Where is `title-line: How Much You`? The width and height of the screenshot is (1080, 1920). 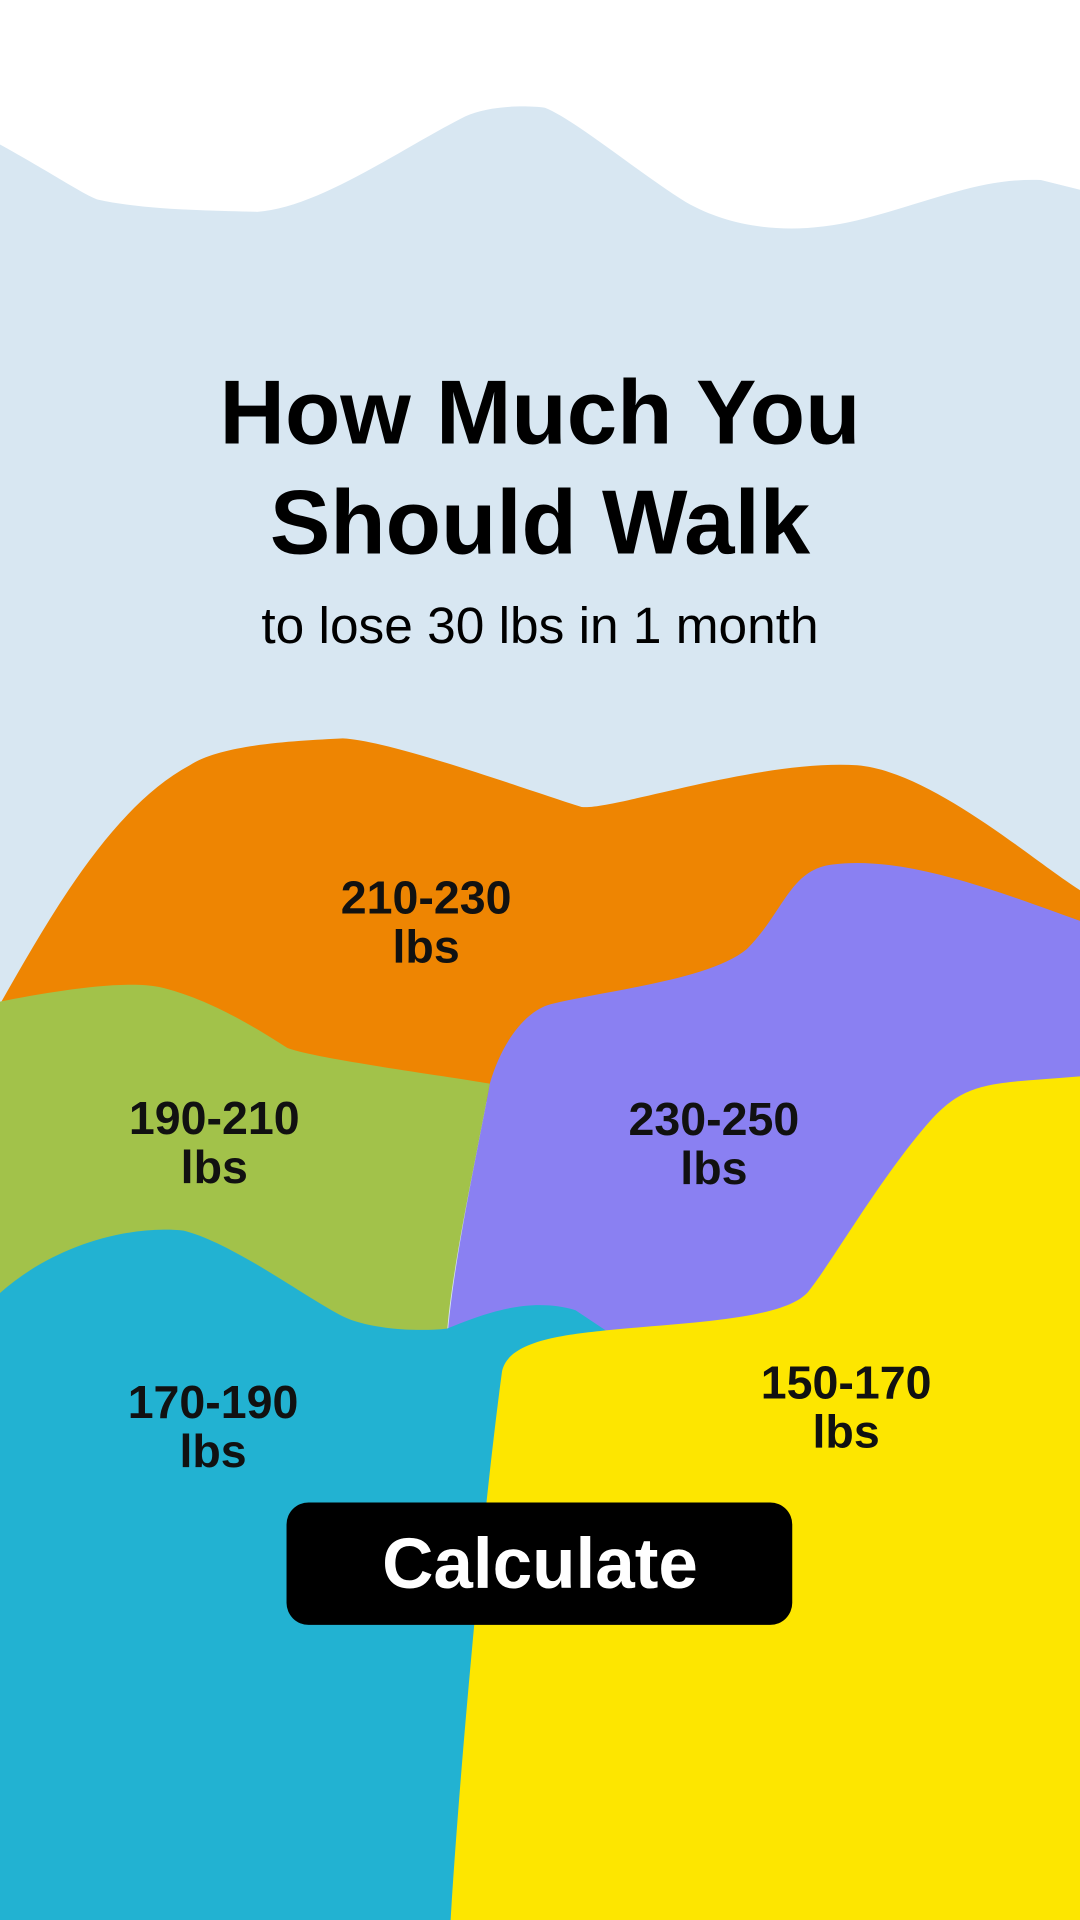 title-line: How Much You is located at coordinates (540, 412).